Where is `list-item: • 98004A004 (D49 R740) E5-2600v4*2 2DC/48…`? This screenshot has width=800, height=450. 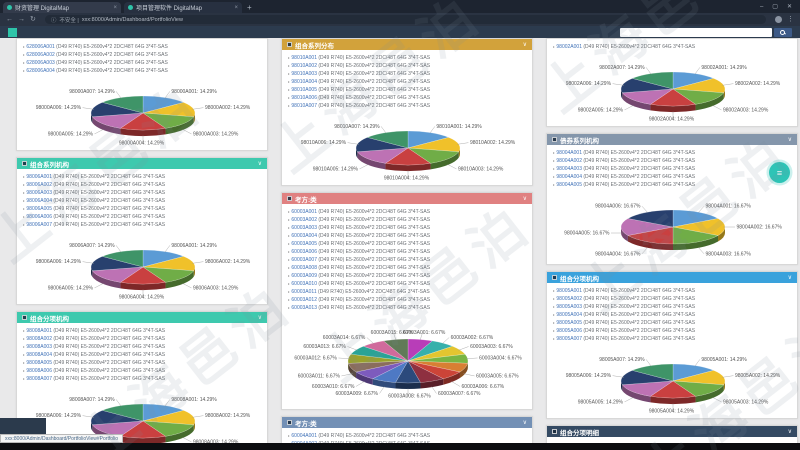 list-item: • 98004A004 (D49 R740) E5-2600v4*2 2DC/48… is located at coordinates (672, 177).